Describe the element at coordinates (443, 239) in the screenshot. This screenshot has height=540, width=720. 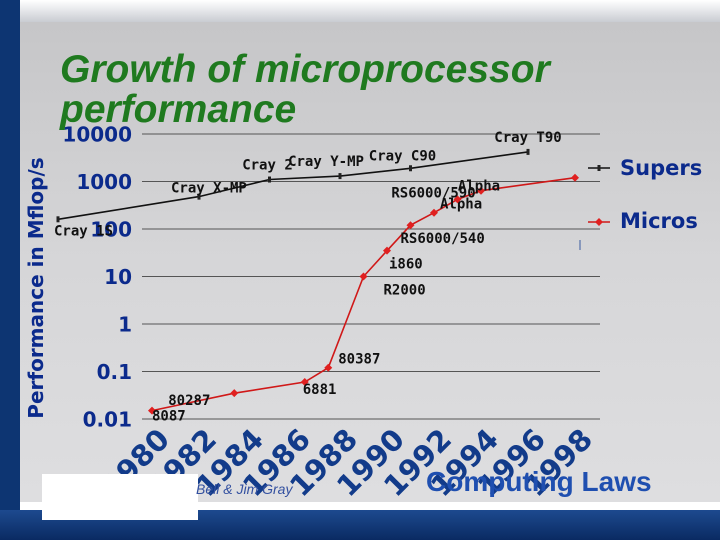
I see `data-label: RS6000/540` at that location.